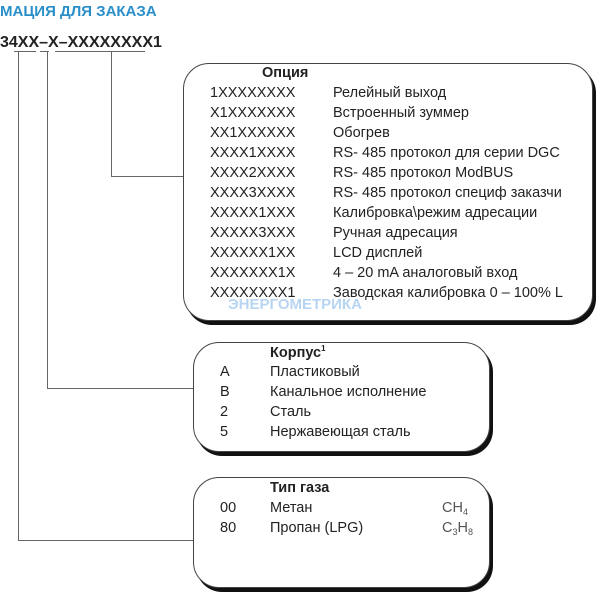 The height and width of the screenshot is (600, 600). Describe the element at coordinates (340, 432) in the screenshot. I see `housing-desc: Нержавеющая сталь` at that location.